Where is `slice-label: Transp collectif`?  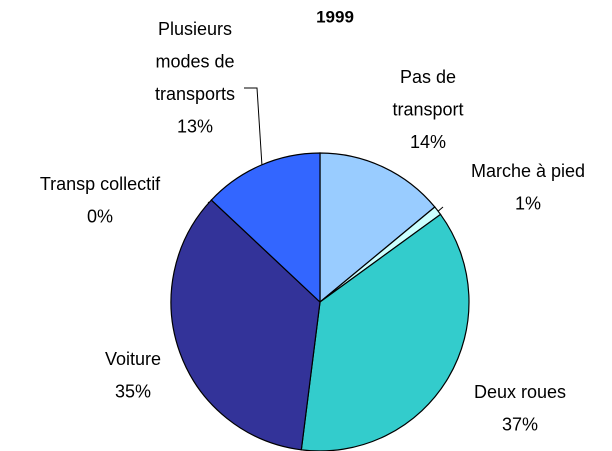
slice-label: Transp collectif is located at coordinates (100, 184).